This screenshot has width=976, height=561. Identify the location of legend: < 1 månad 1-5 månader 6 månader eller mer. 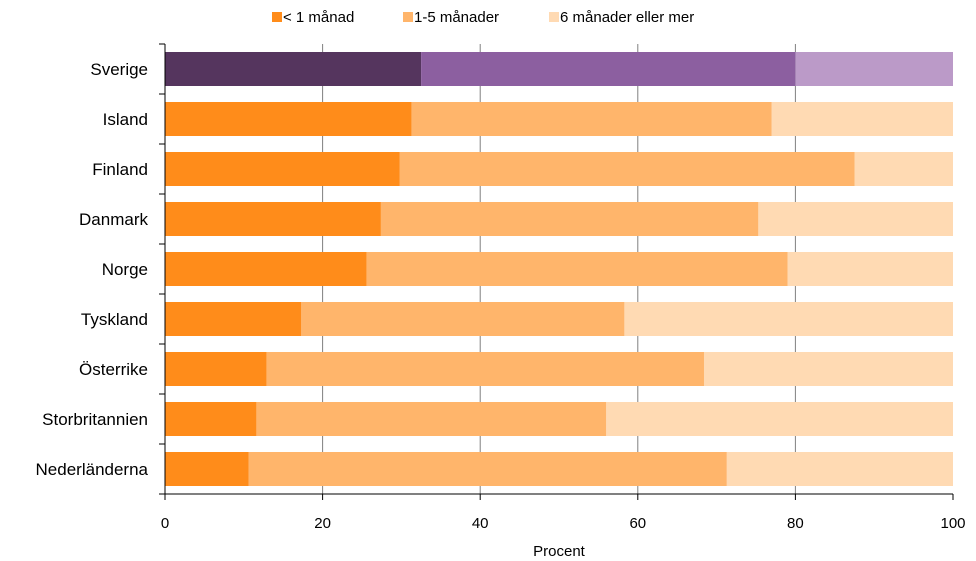
(483, 17).